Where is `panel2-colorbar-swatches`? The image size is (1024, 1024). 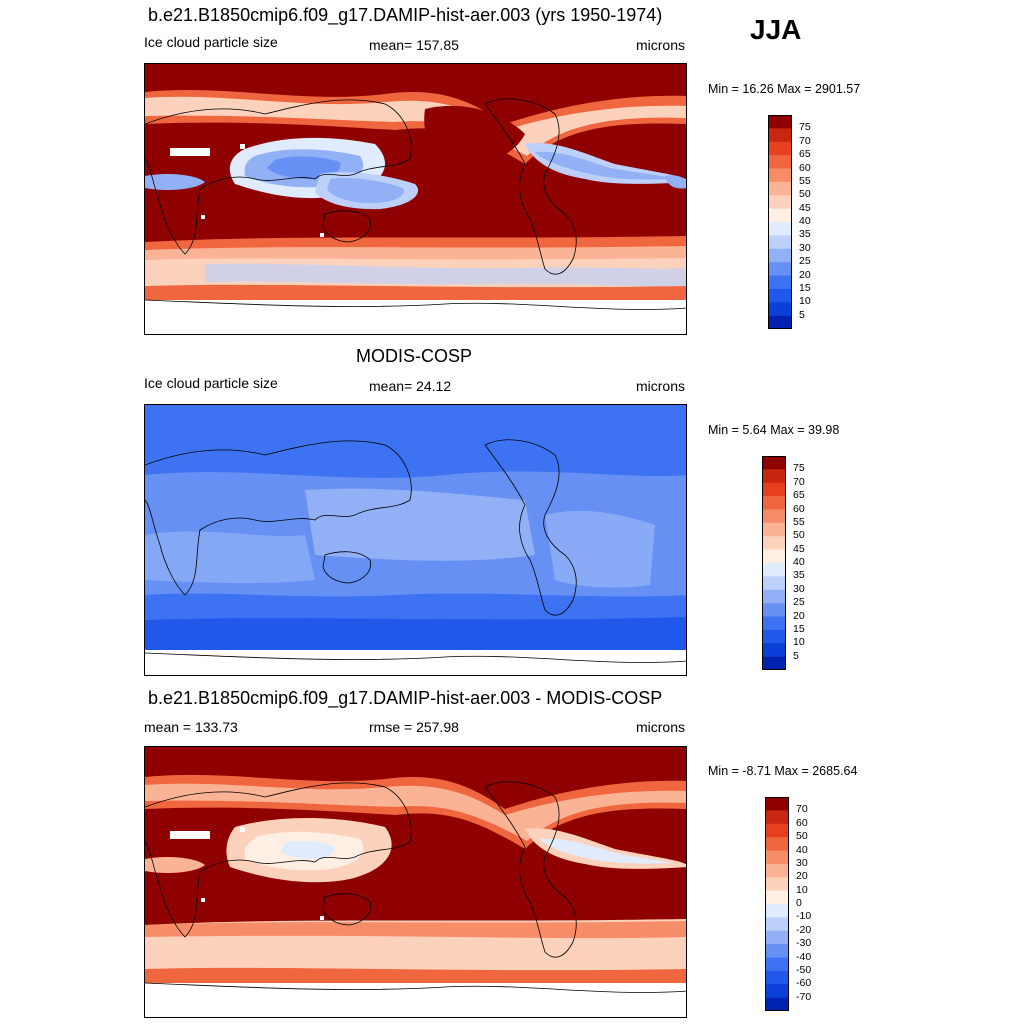
panel2-colorbar-swatches is located at coordinates (774, 563).